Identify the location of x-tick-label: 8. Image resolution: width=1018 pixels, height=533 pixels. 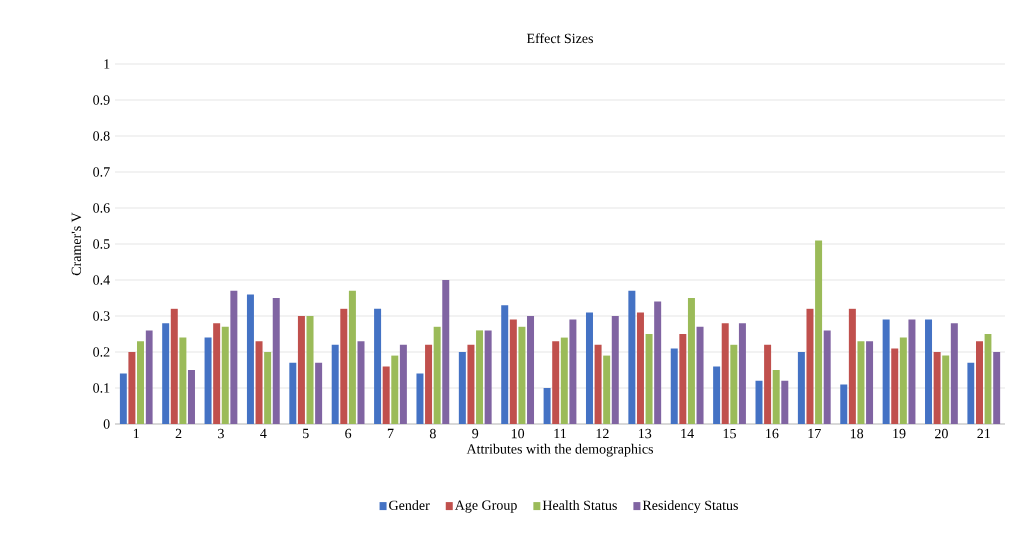
(432, 433).